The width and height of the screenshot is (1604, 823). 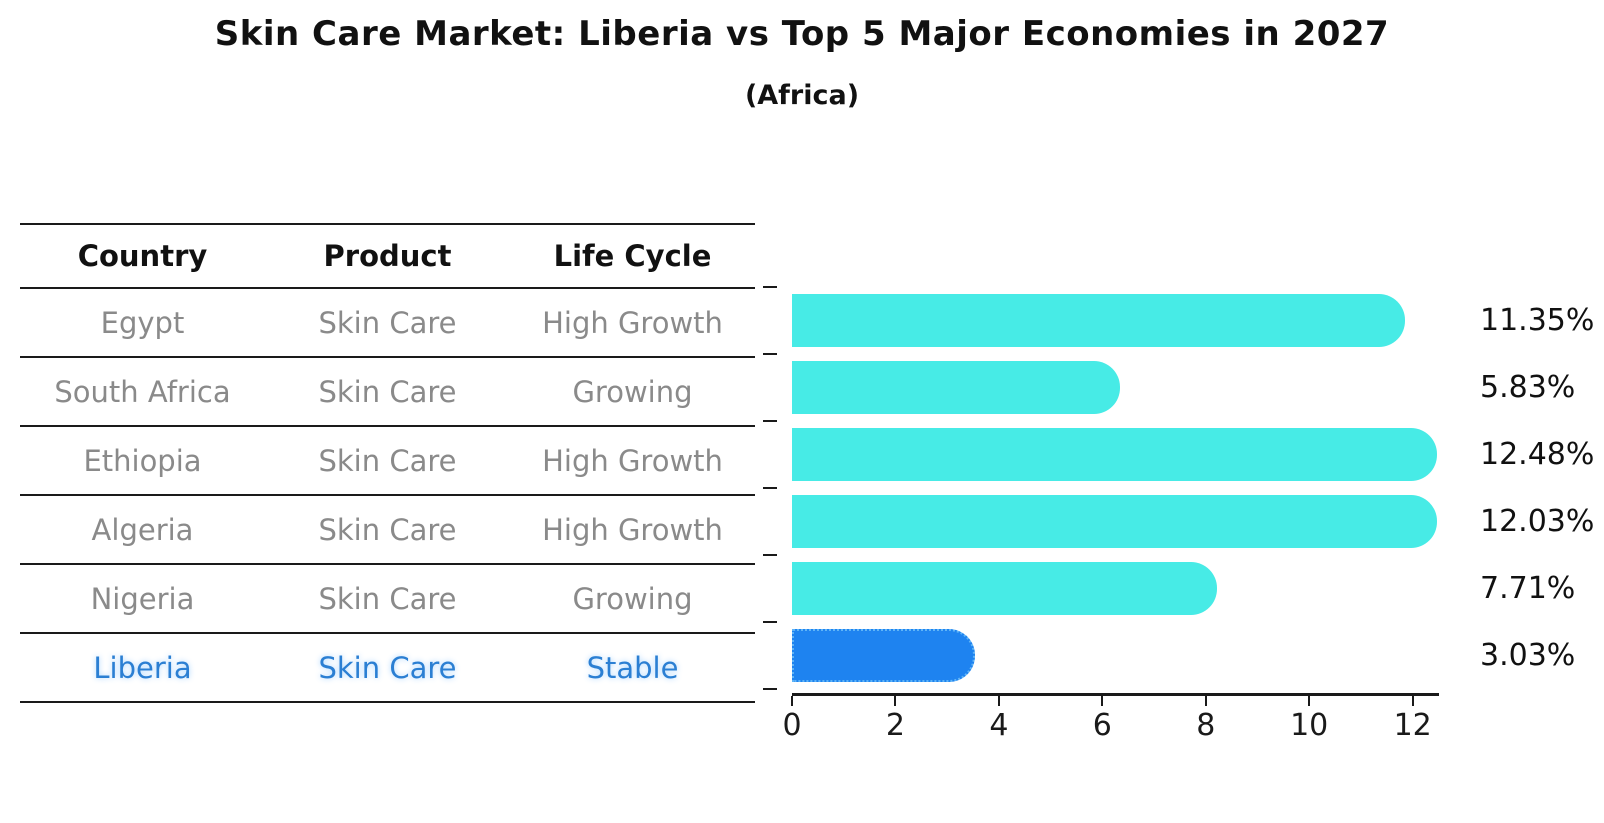 I want to click on life-cycle-cell: Stable, so click(x=632, y=667).